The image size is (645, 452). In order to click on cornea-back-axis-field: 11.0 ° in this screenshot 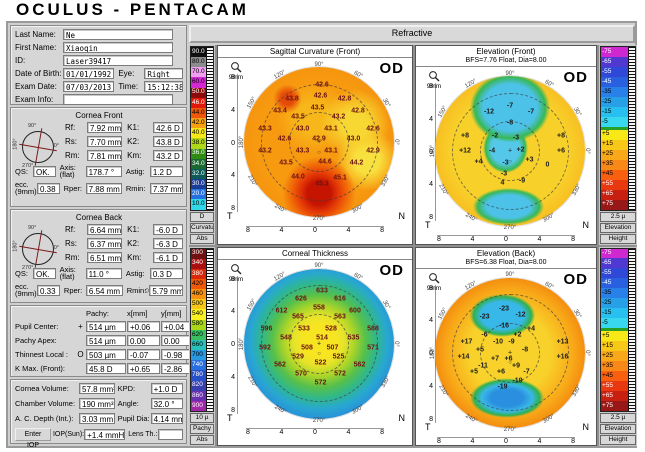, I will do `click(103, 273)`.